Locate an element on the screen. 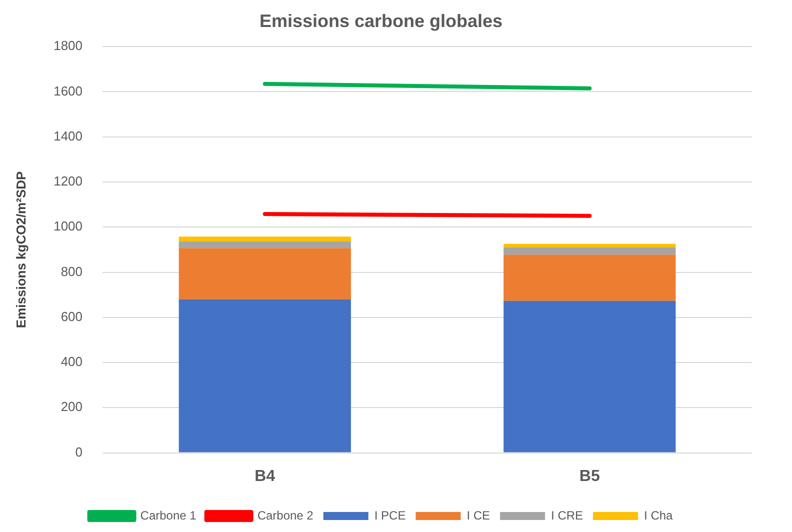 Image resolution: width=792 pixels, height=532 pixels. y-tick-label: 200 is located at coordinates (71, 406).